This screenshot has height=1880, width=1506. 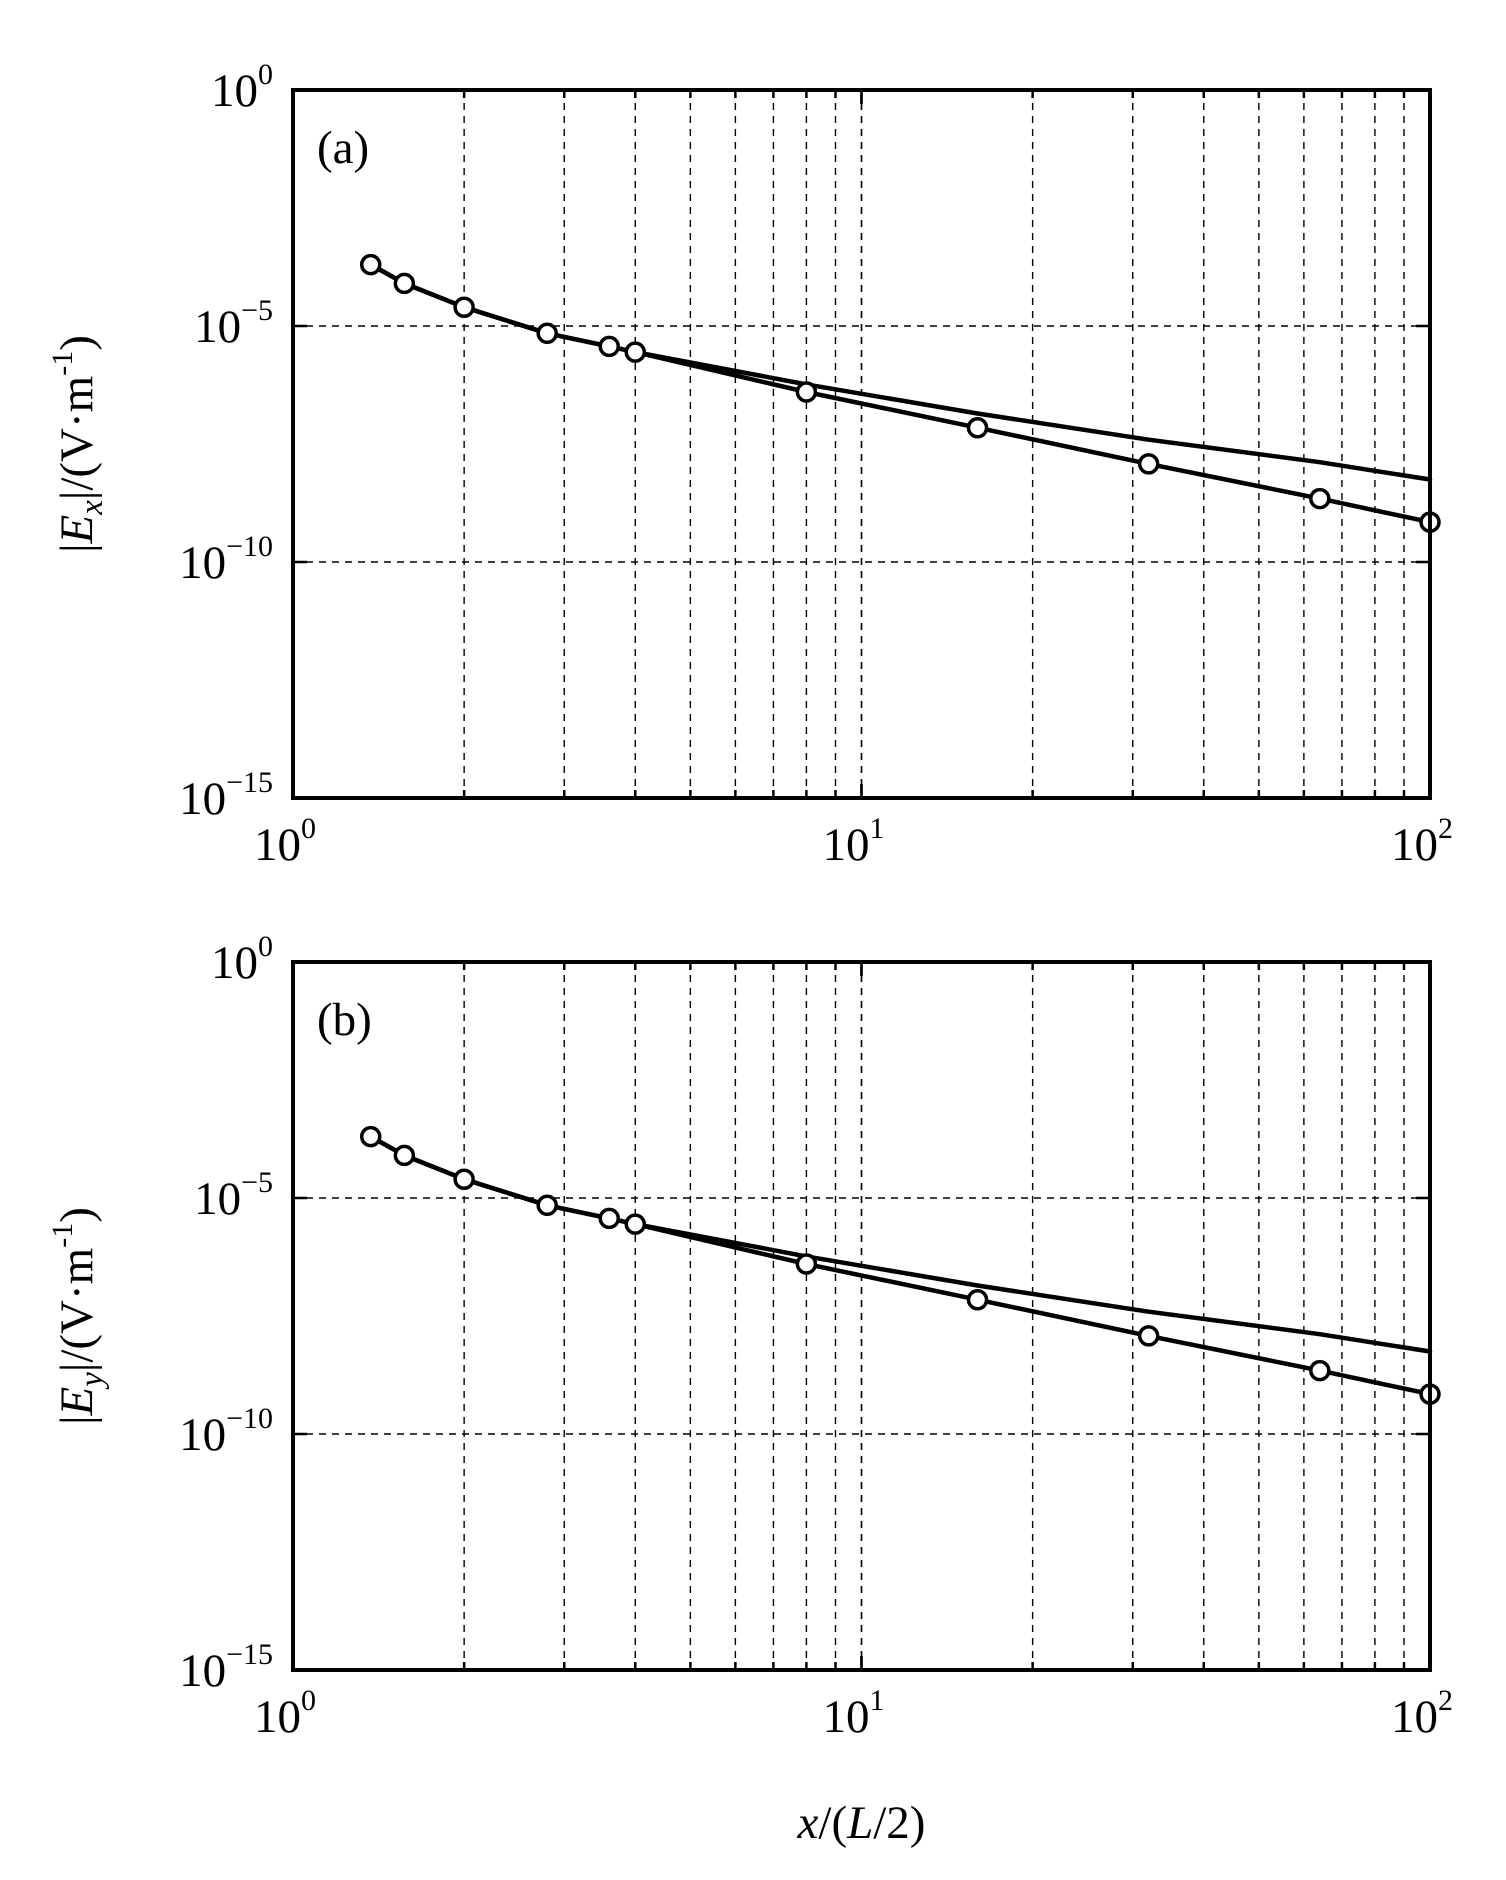 I want to click on panel-b-xtick-label: 10¹, so click(x=854, y=1713).